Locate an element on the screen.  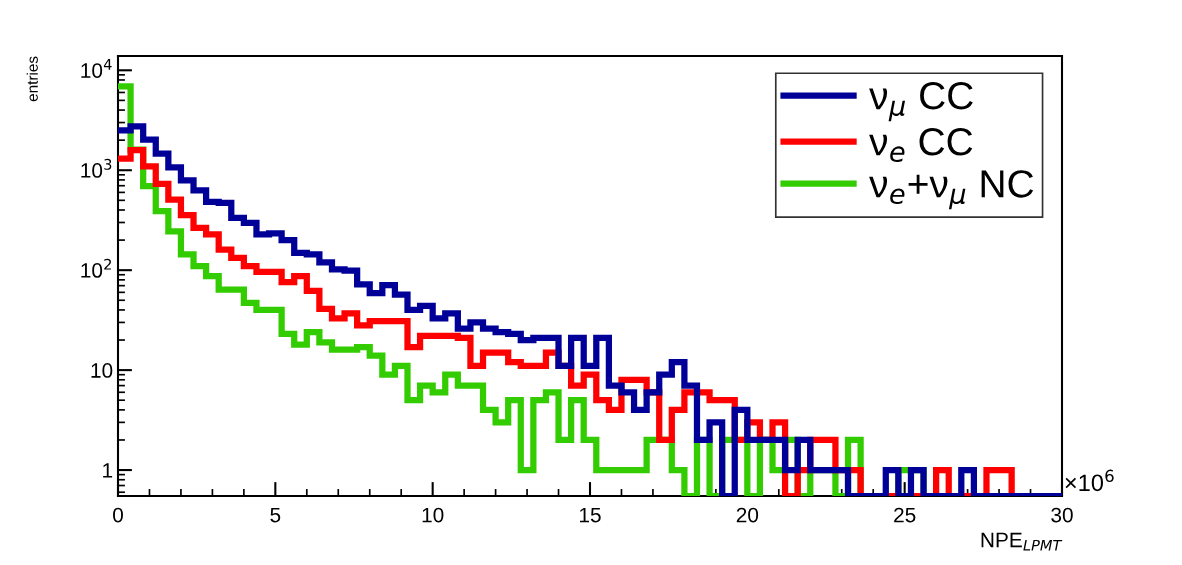
x-axis-title: NPE$_{LPMT}$ is located at coordinates (1022, 541).